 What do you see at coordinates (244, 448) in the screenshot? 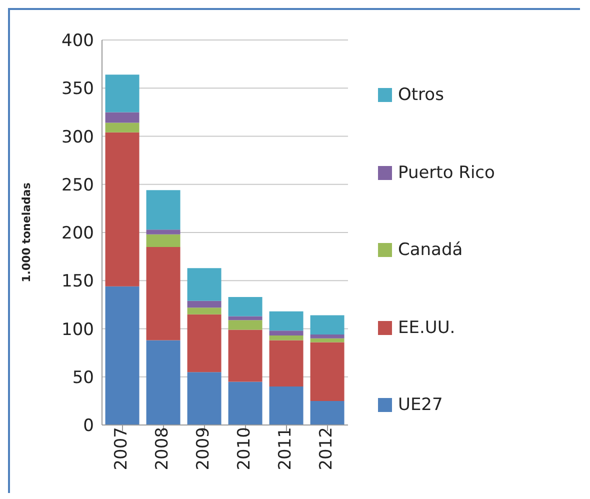
I see `x-tick-label: 2010` at bounding box center [244, 448].